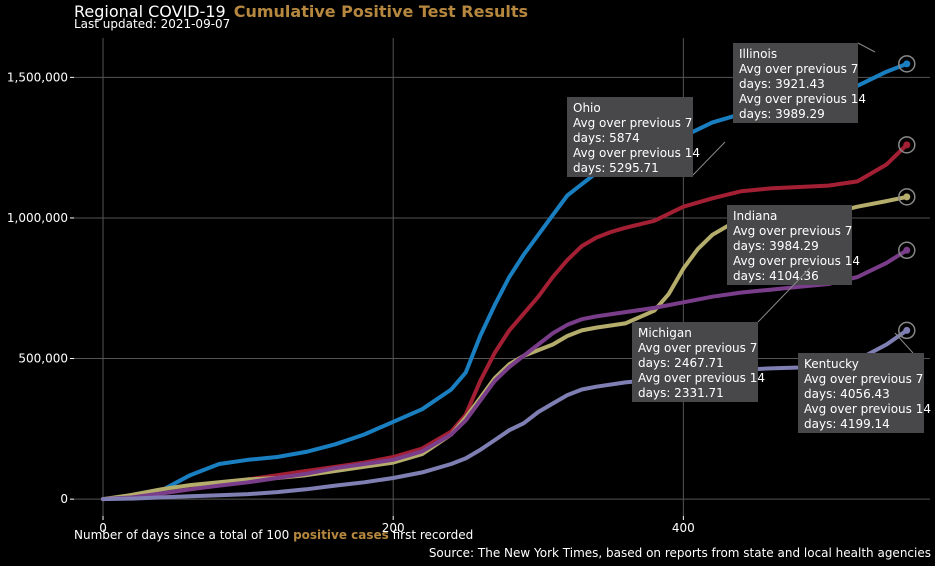 This screenshot has height=566, width=935. I want to click on tooltip-line: Kentucky, so click(831, 364).